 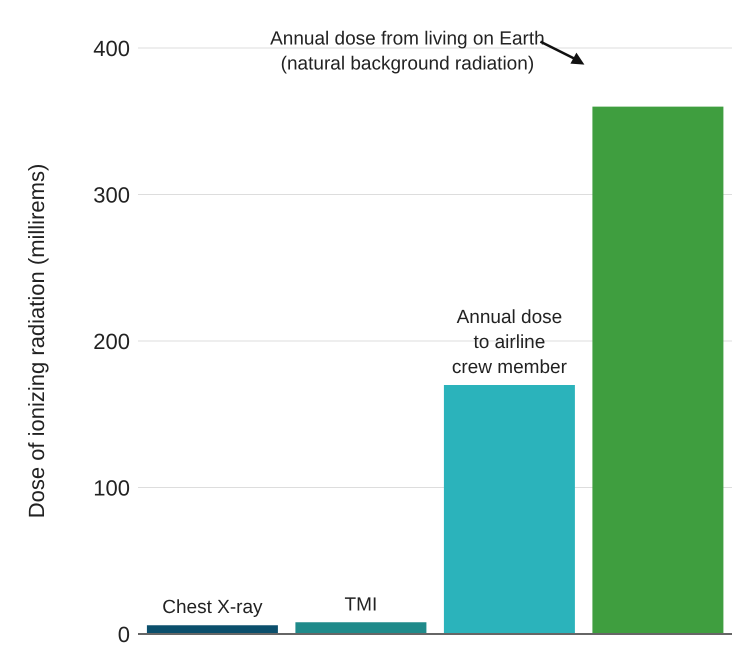 I want to click on y-tick-label: 100, so click(x=111, y=487).